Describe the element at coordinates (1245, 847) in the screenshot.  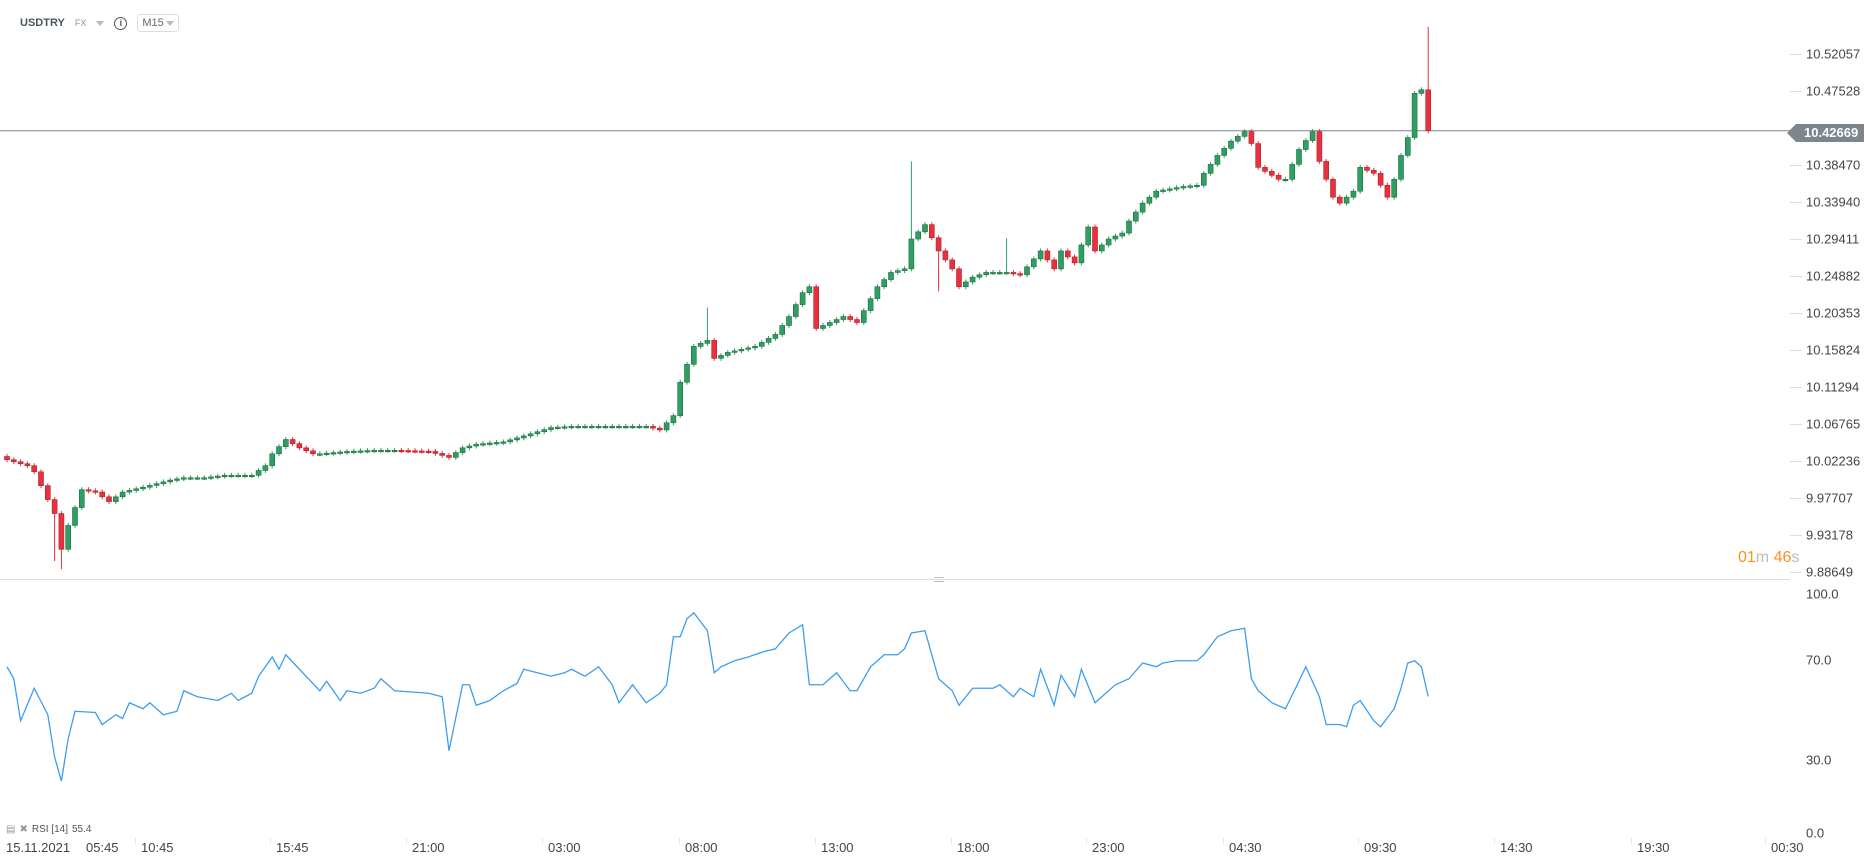
I see `time-axis-label: 04:30` at that location.